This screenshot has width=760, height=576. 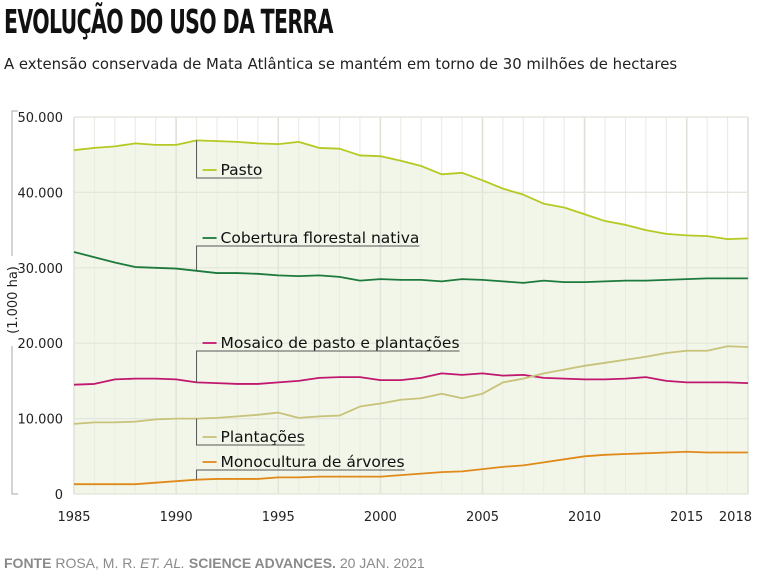 I want to click on series-label-cobertura-florestal-nativa: Cobertura florestal nativa, so click(x=320, y=238).